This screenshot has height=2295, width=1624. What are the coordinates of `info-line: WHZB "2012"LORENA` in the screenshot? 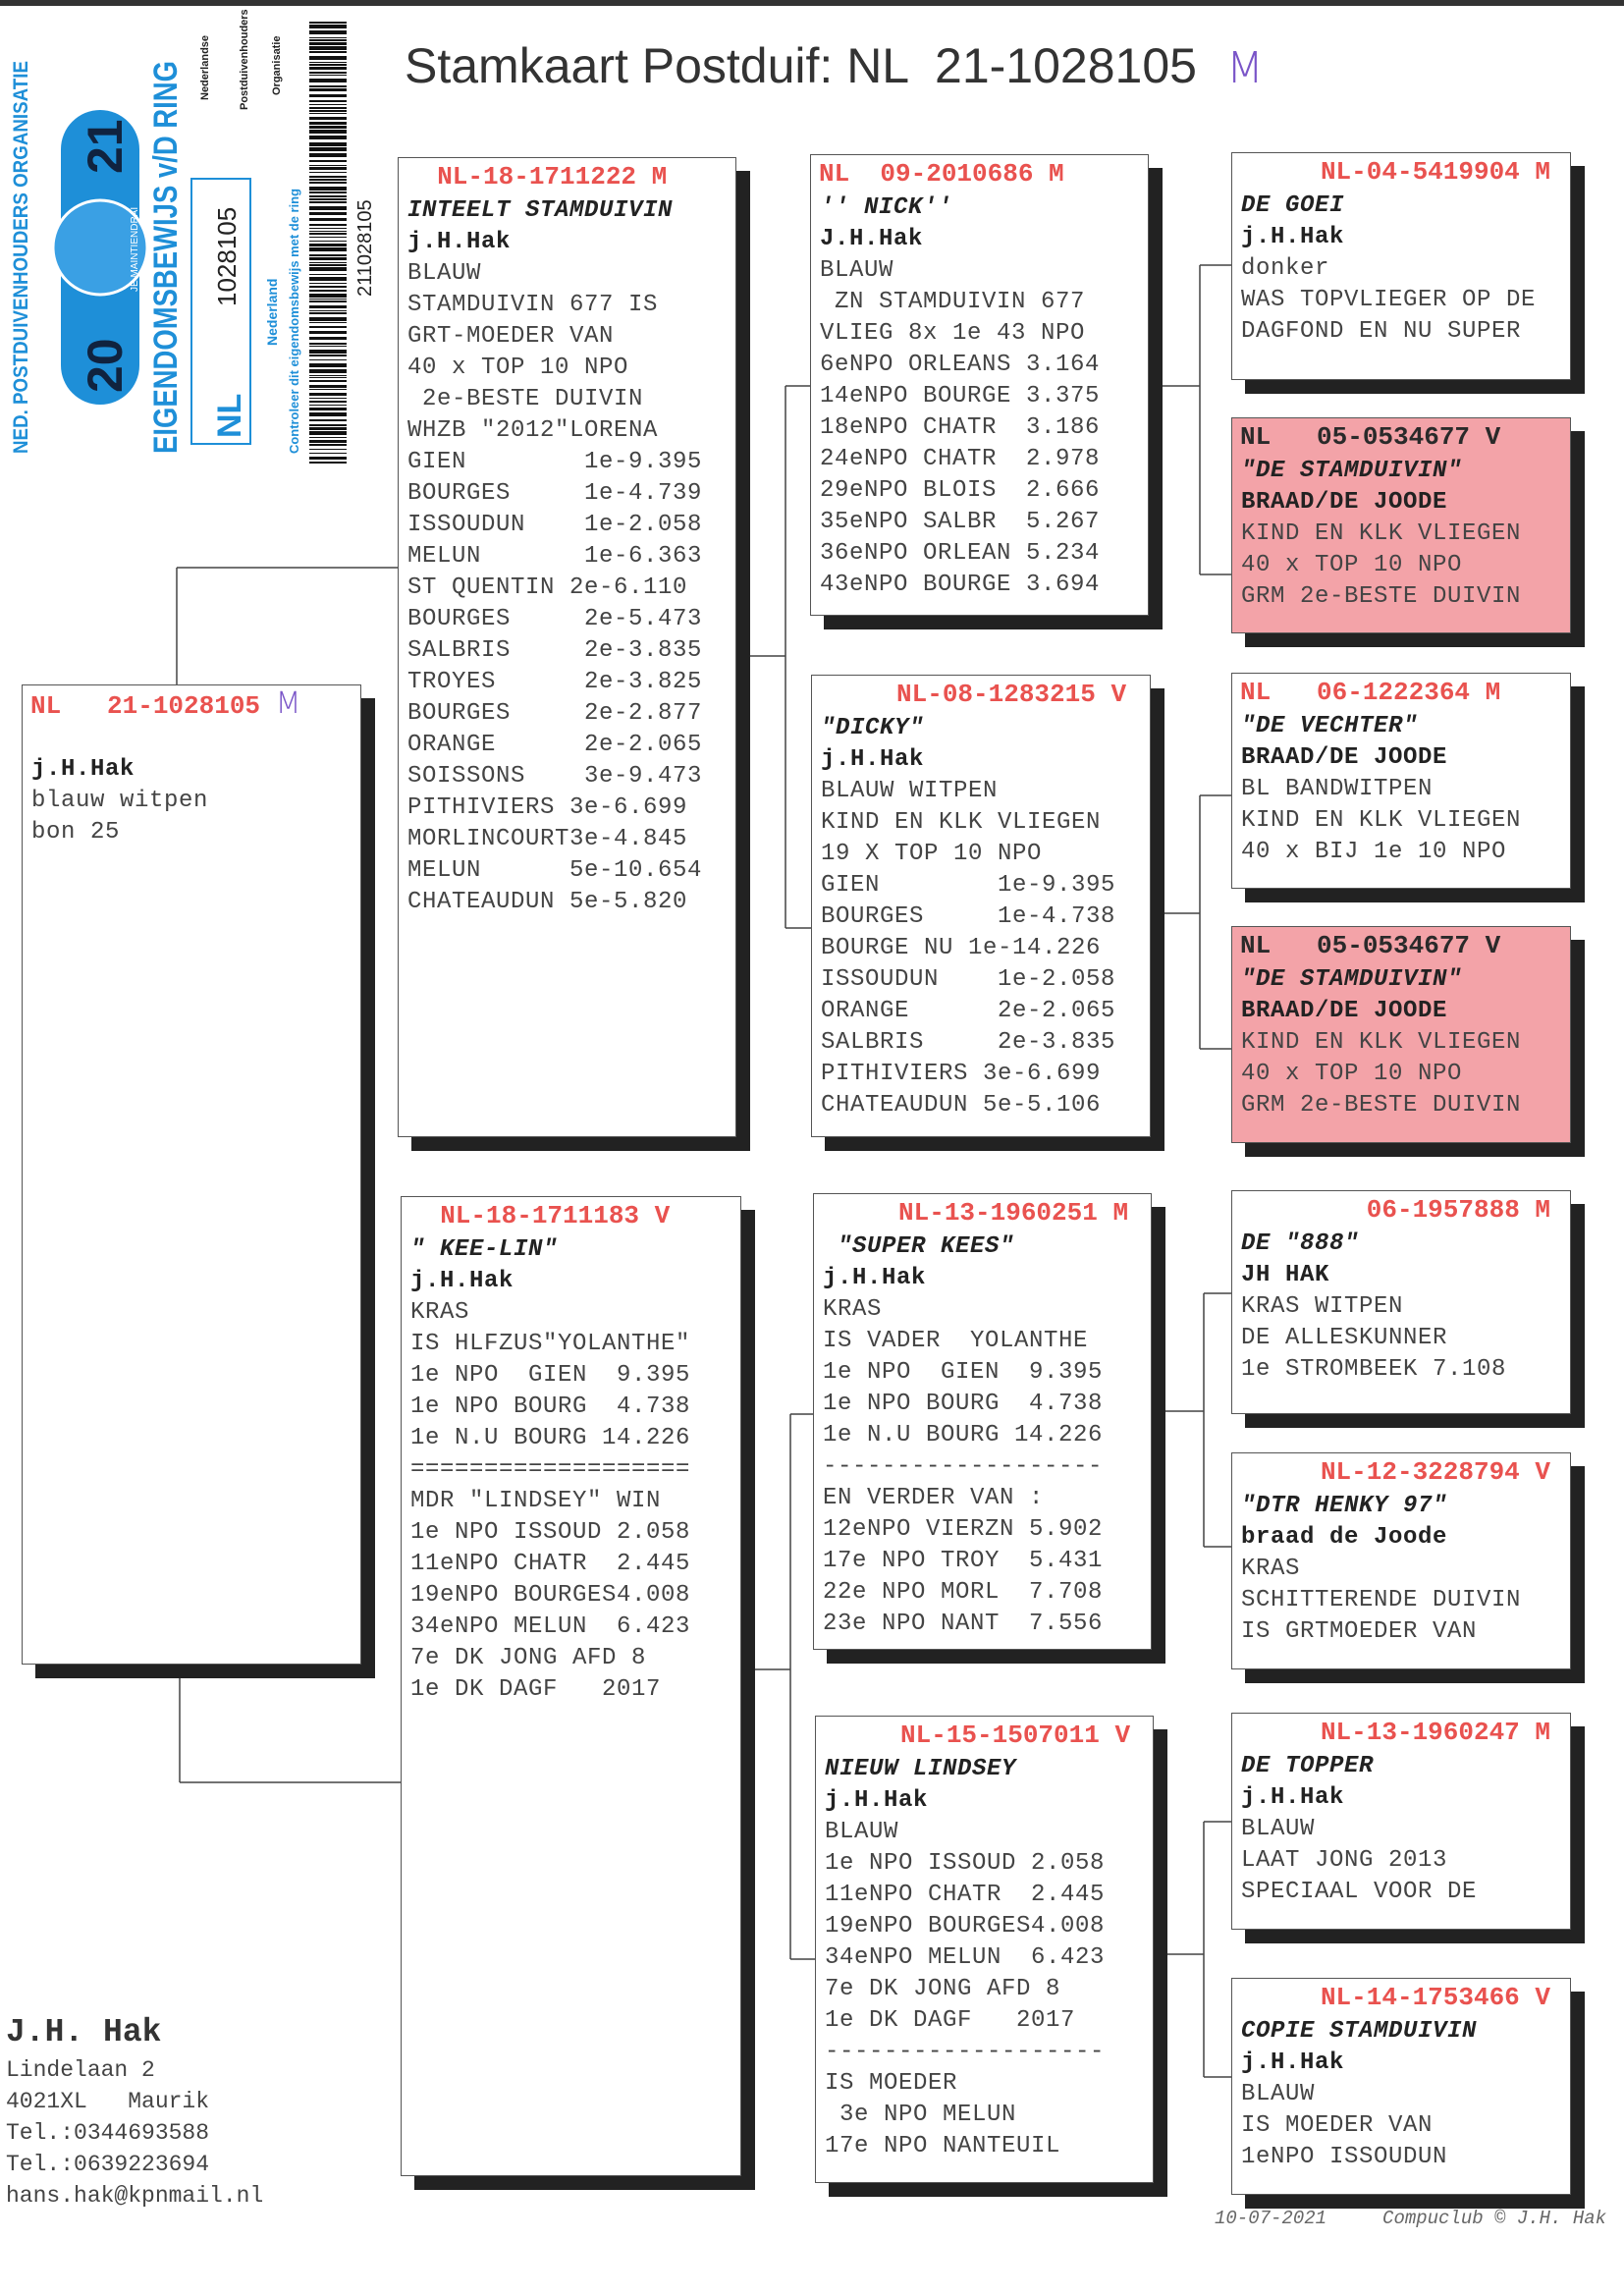 It's located at (533, 430).